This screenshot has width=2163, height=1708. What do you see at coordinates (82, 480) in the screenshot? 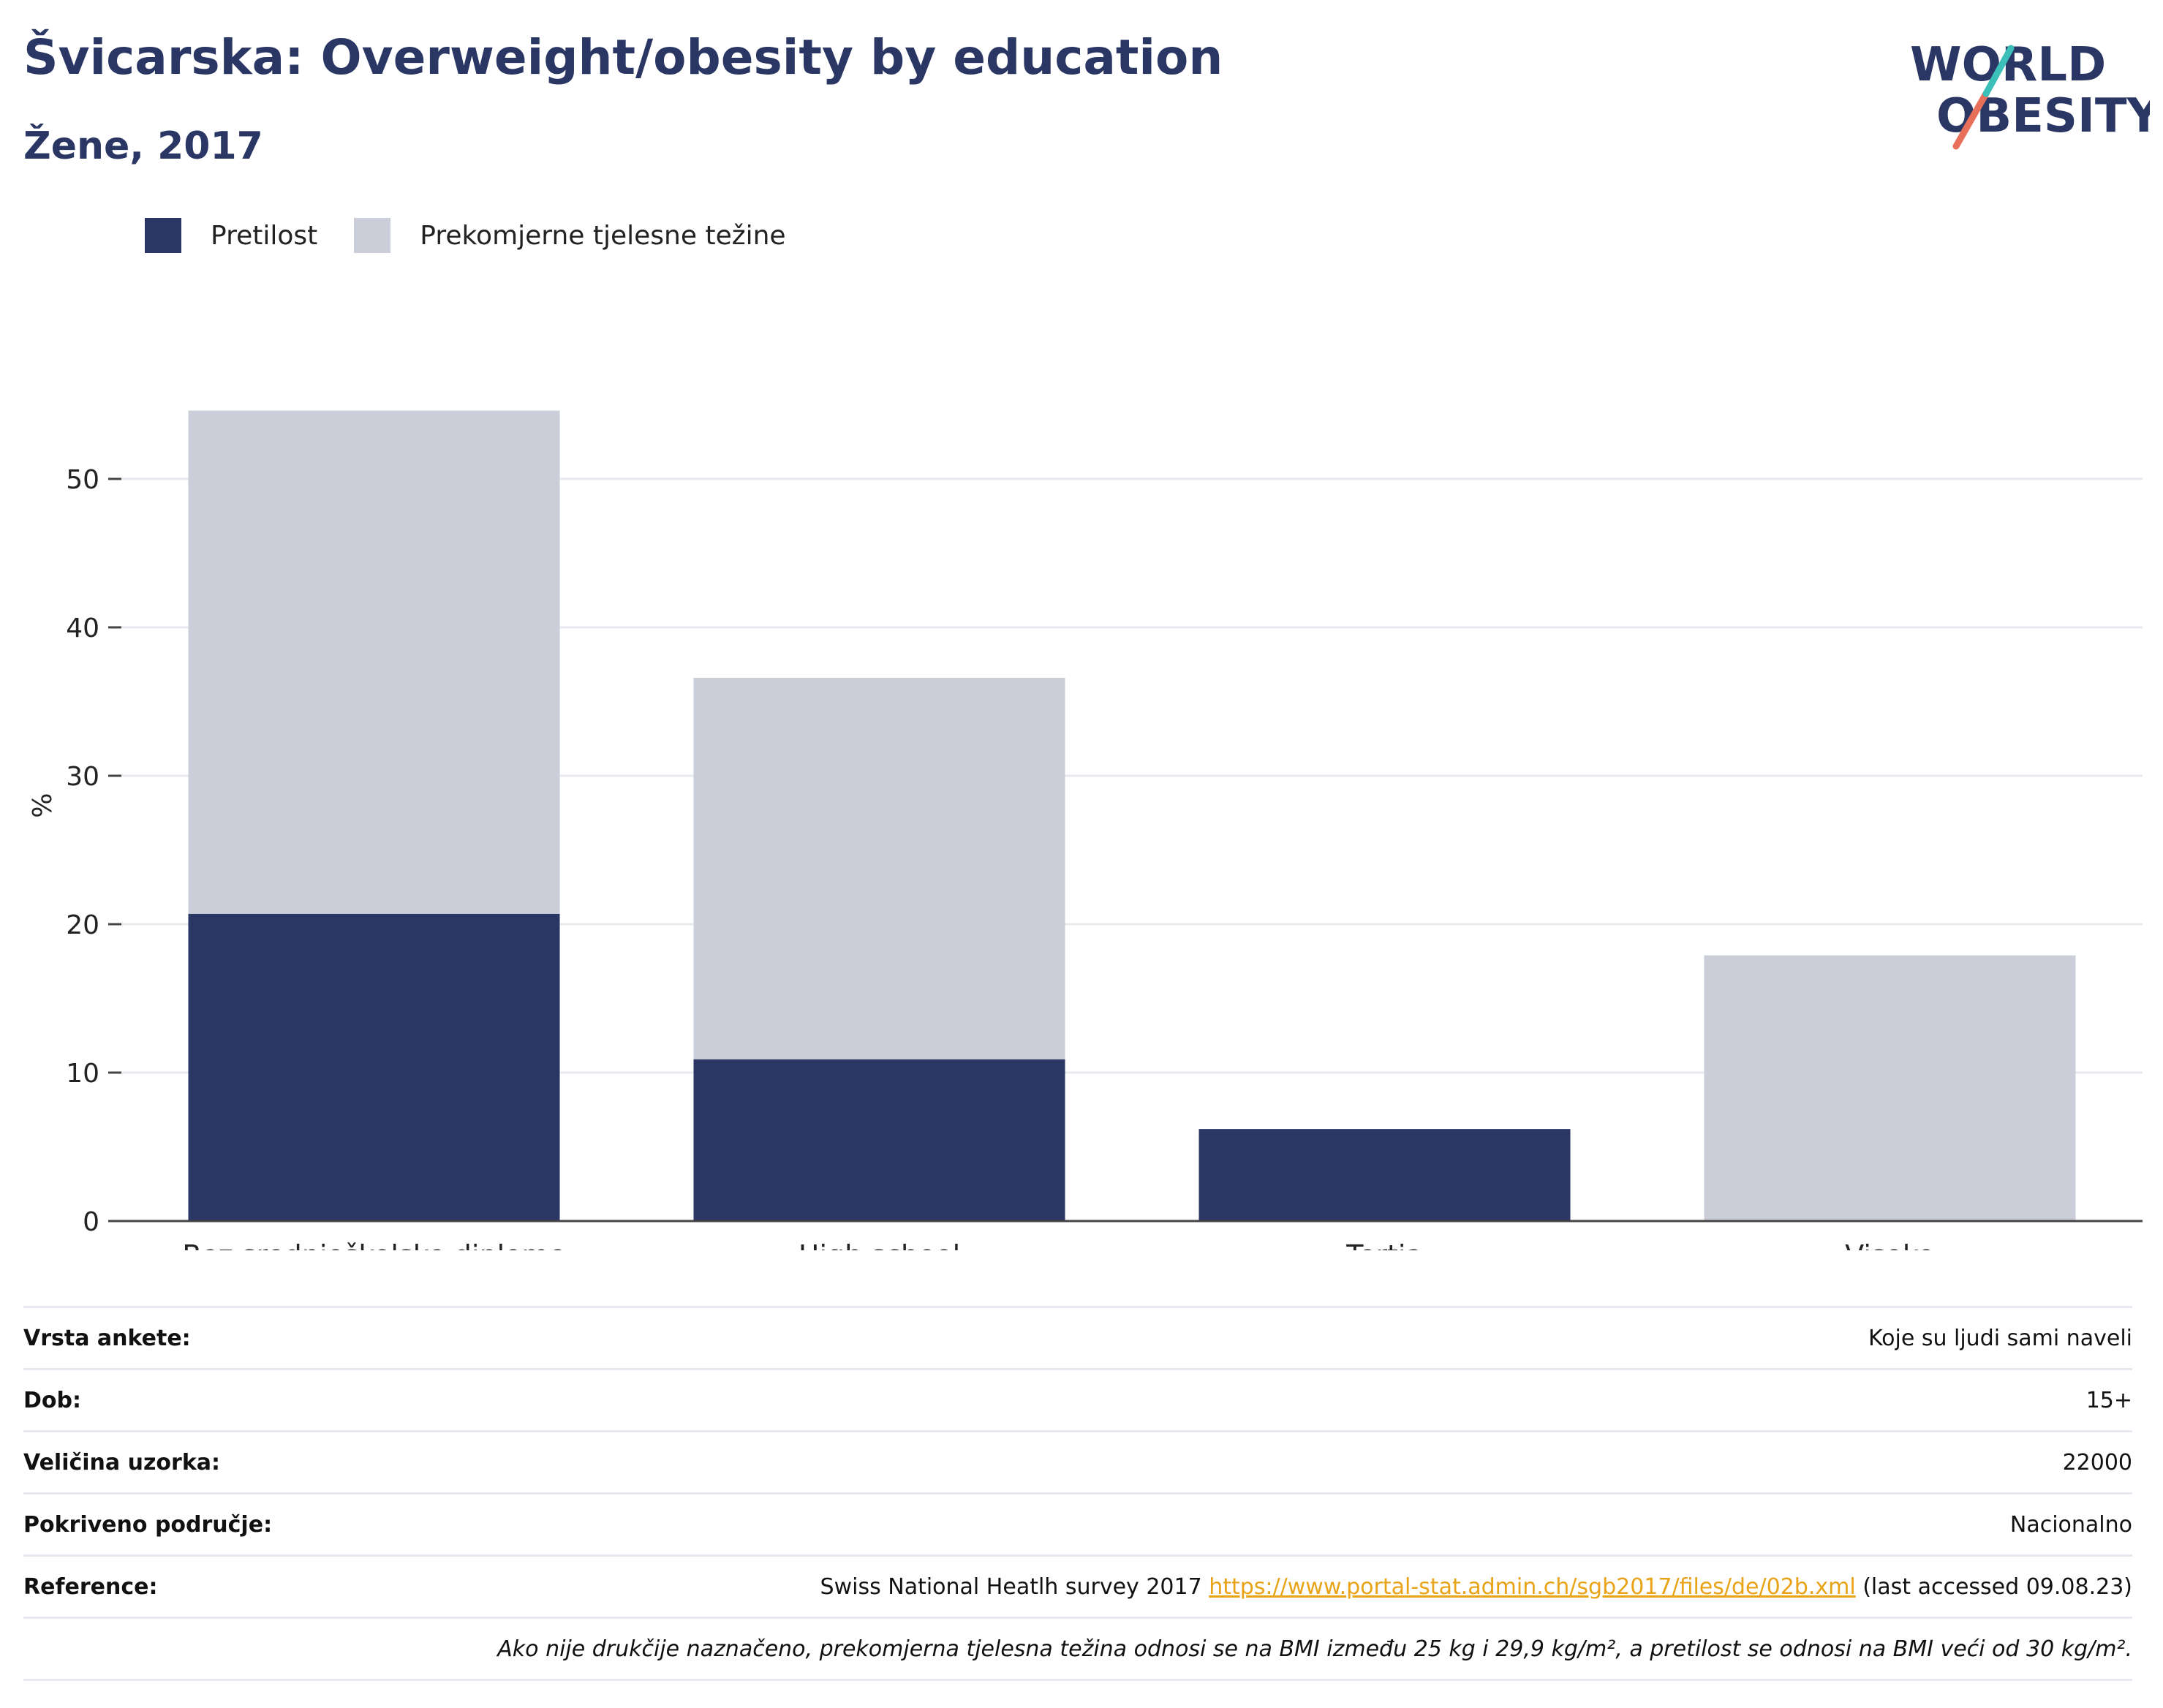
I see `y-tick-label: 50` at bounding box center [82, 480].